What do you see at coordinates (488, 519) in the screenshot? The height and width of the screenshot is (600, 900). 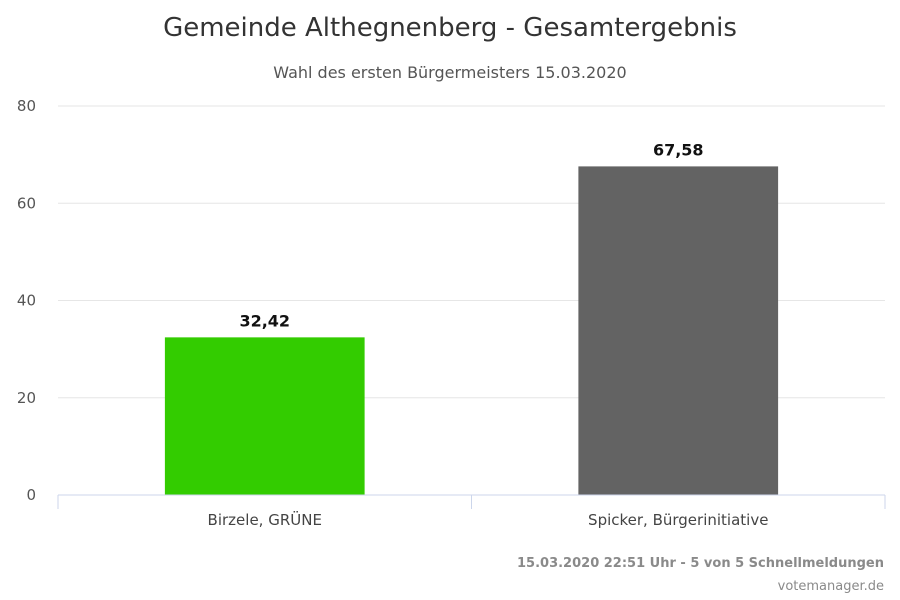 I see `x-axis-categories: Birzele, GRÜNE Spicker, Bürgerinitiative` at bounding box center [488, 519].